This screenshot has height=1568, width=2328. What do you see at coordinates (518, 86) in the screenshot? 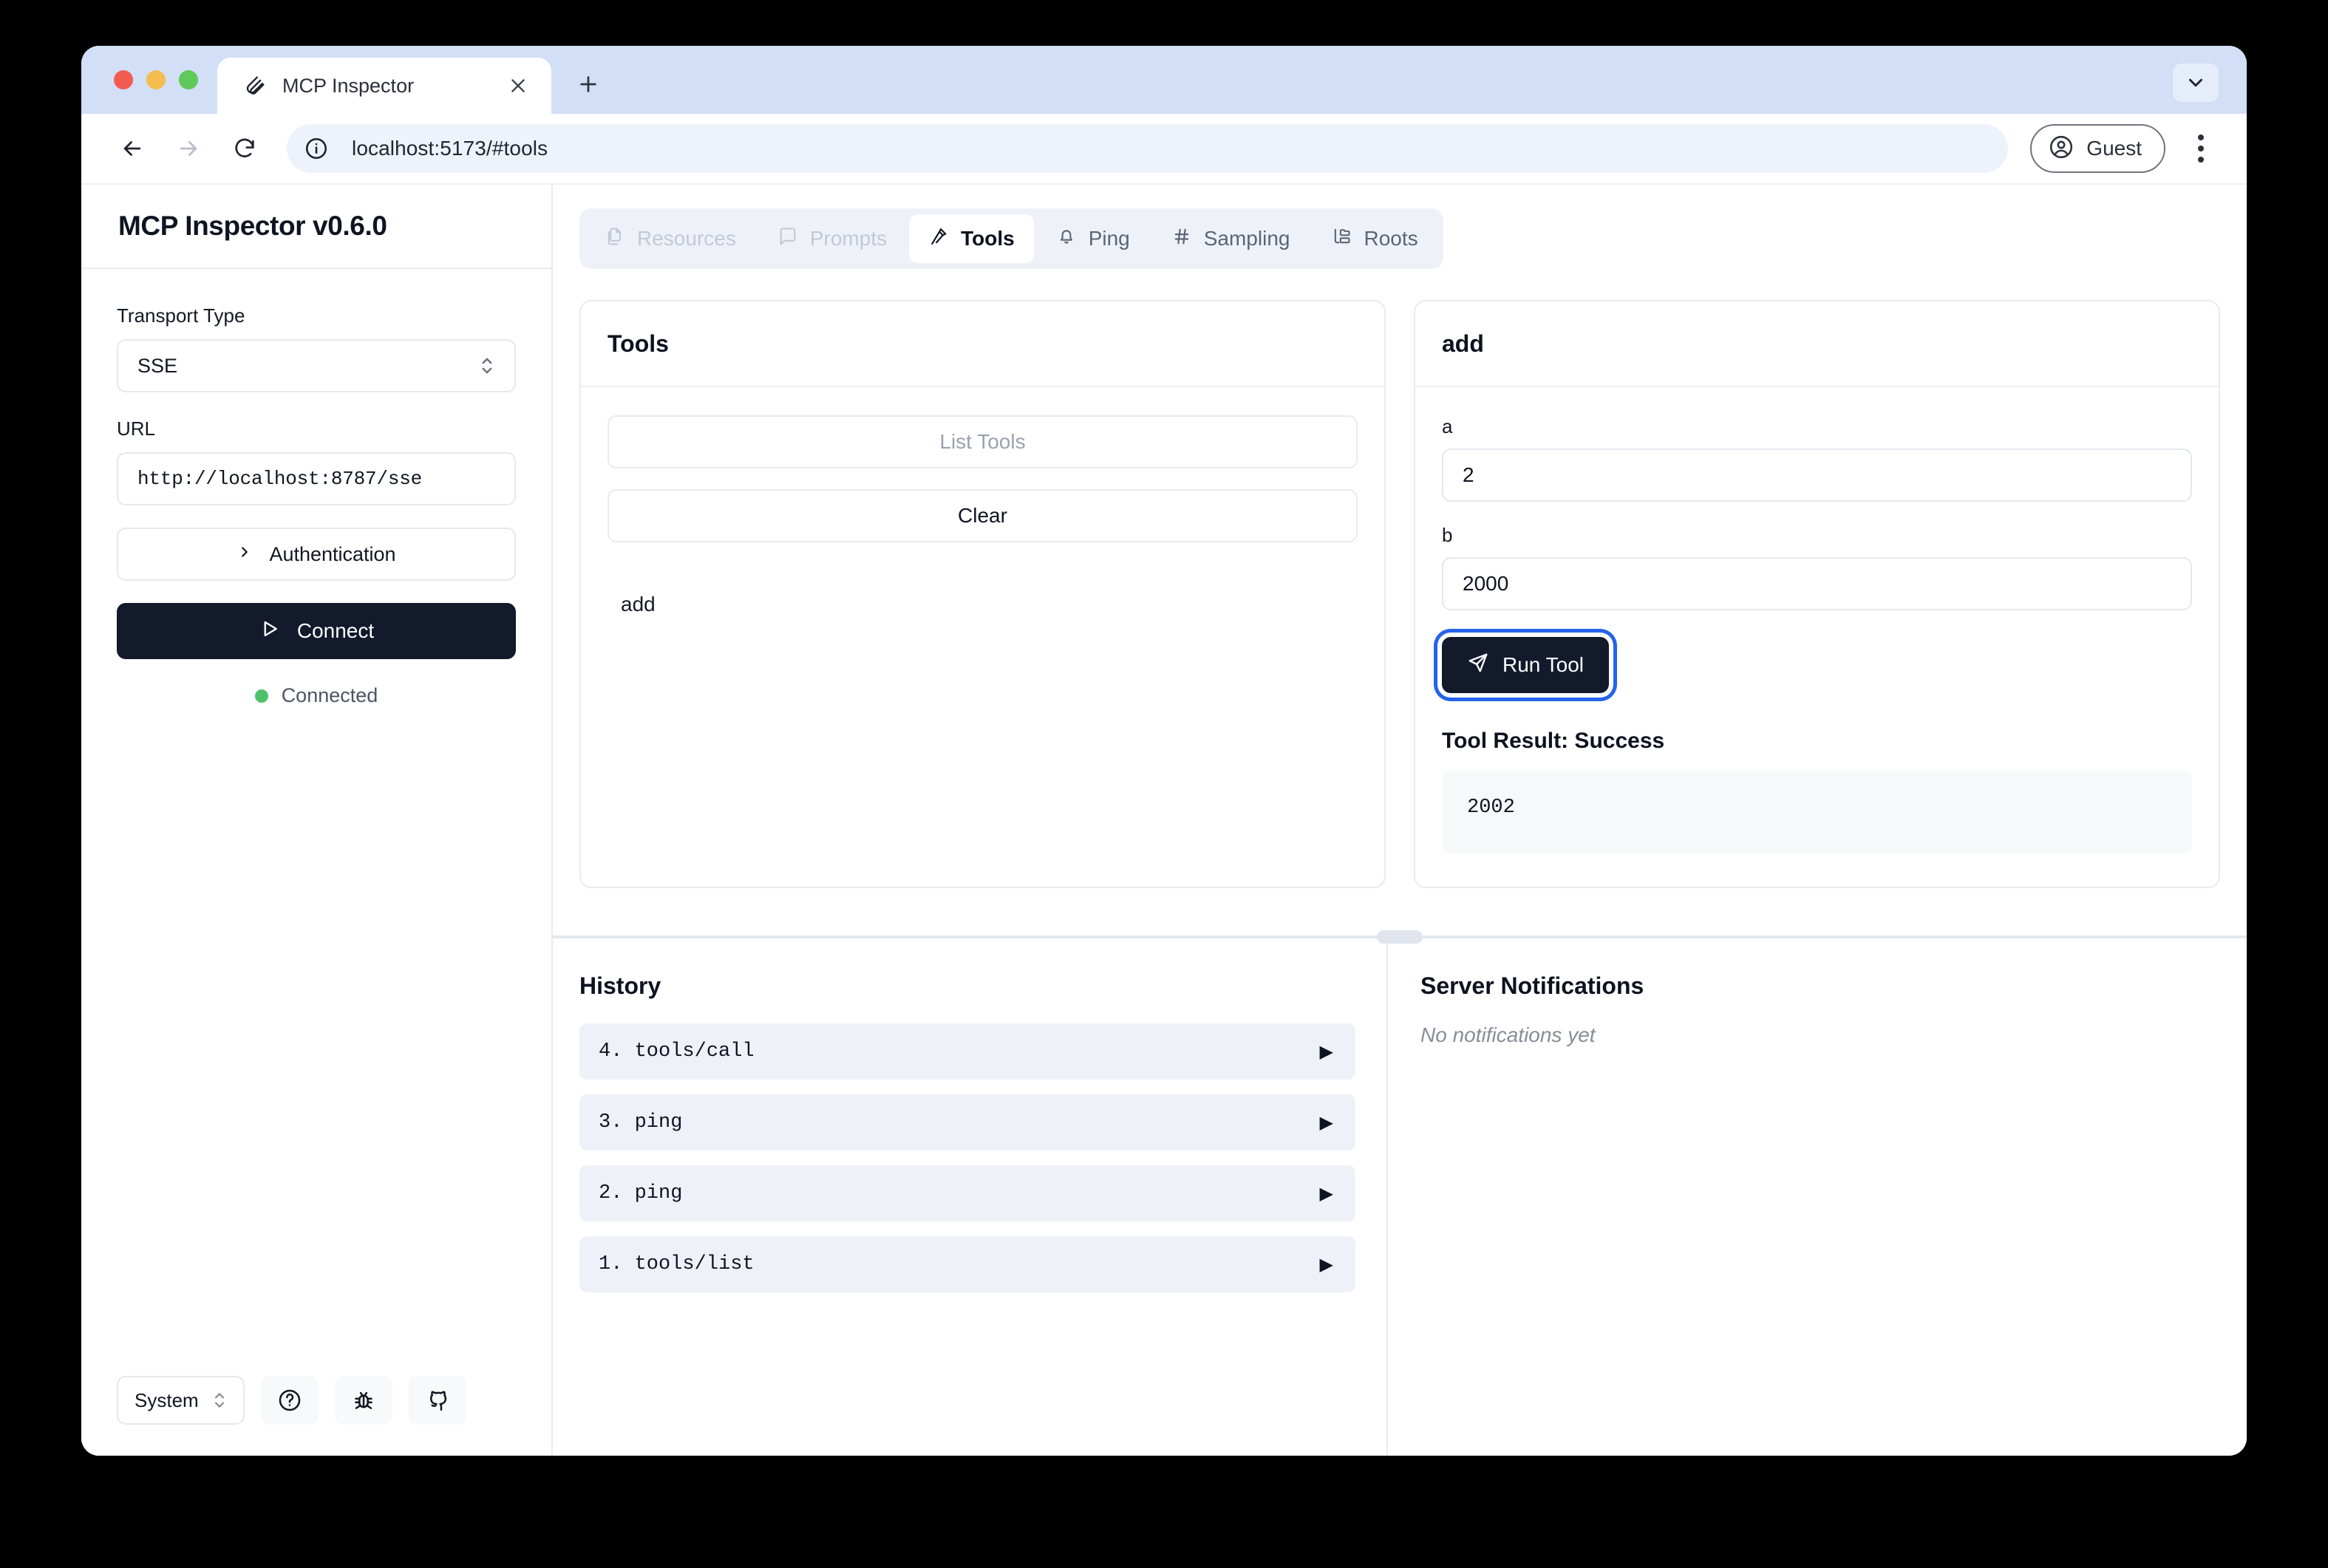
I see `close-icon` at bounding box center [518, 86].